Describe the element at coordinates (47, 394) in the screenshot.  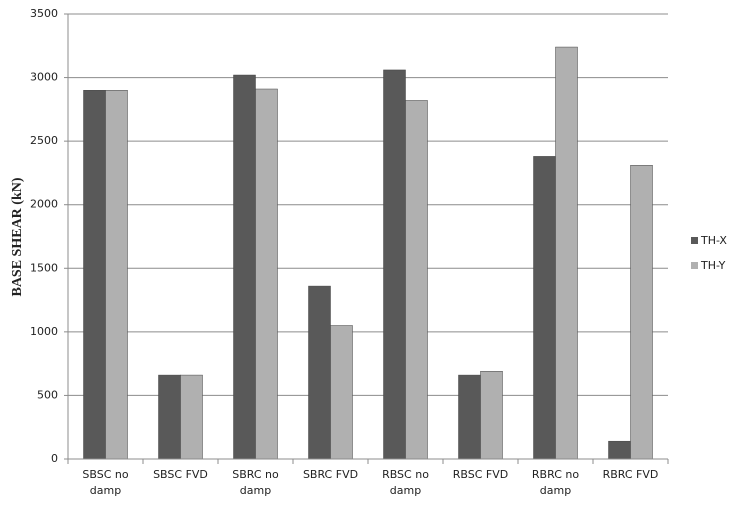
I see `y-tick-label: 500` at that location.